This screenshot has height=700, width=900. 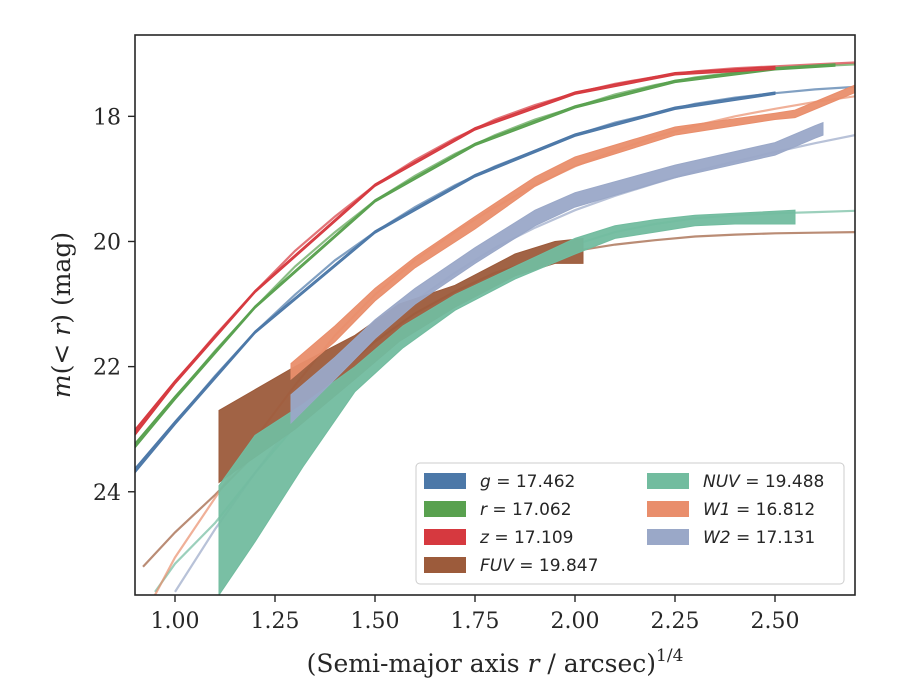 I want to click on x-tick-label: 2.00, so click(x=575, y=621).